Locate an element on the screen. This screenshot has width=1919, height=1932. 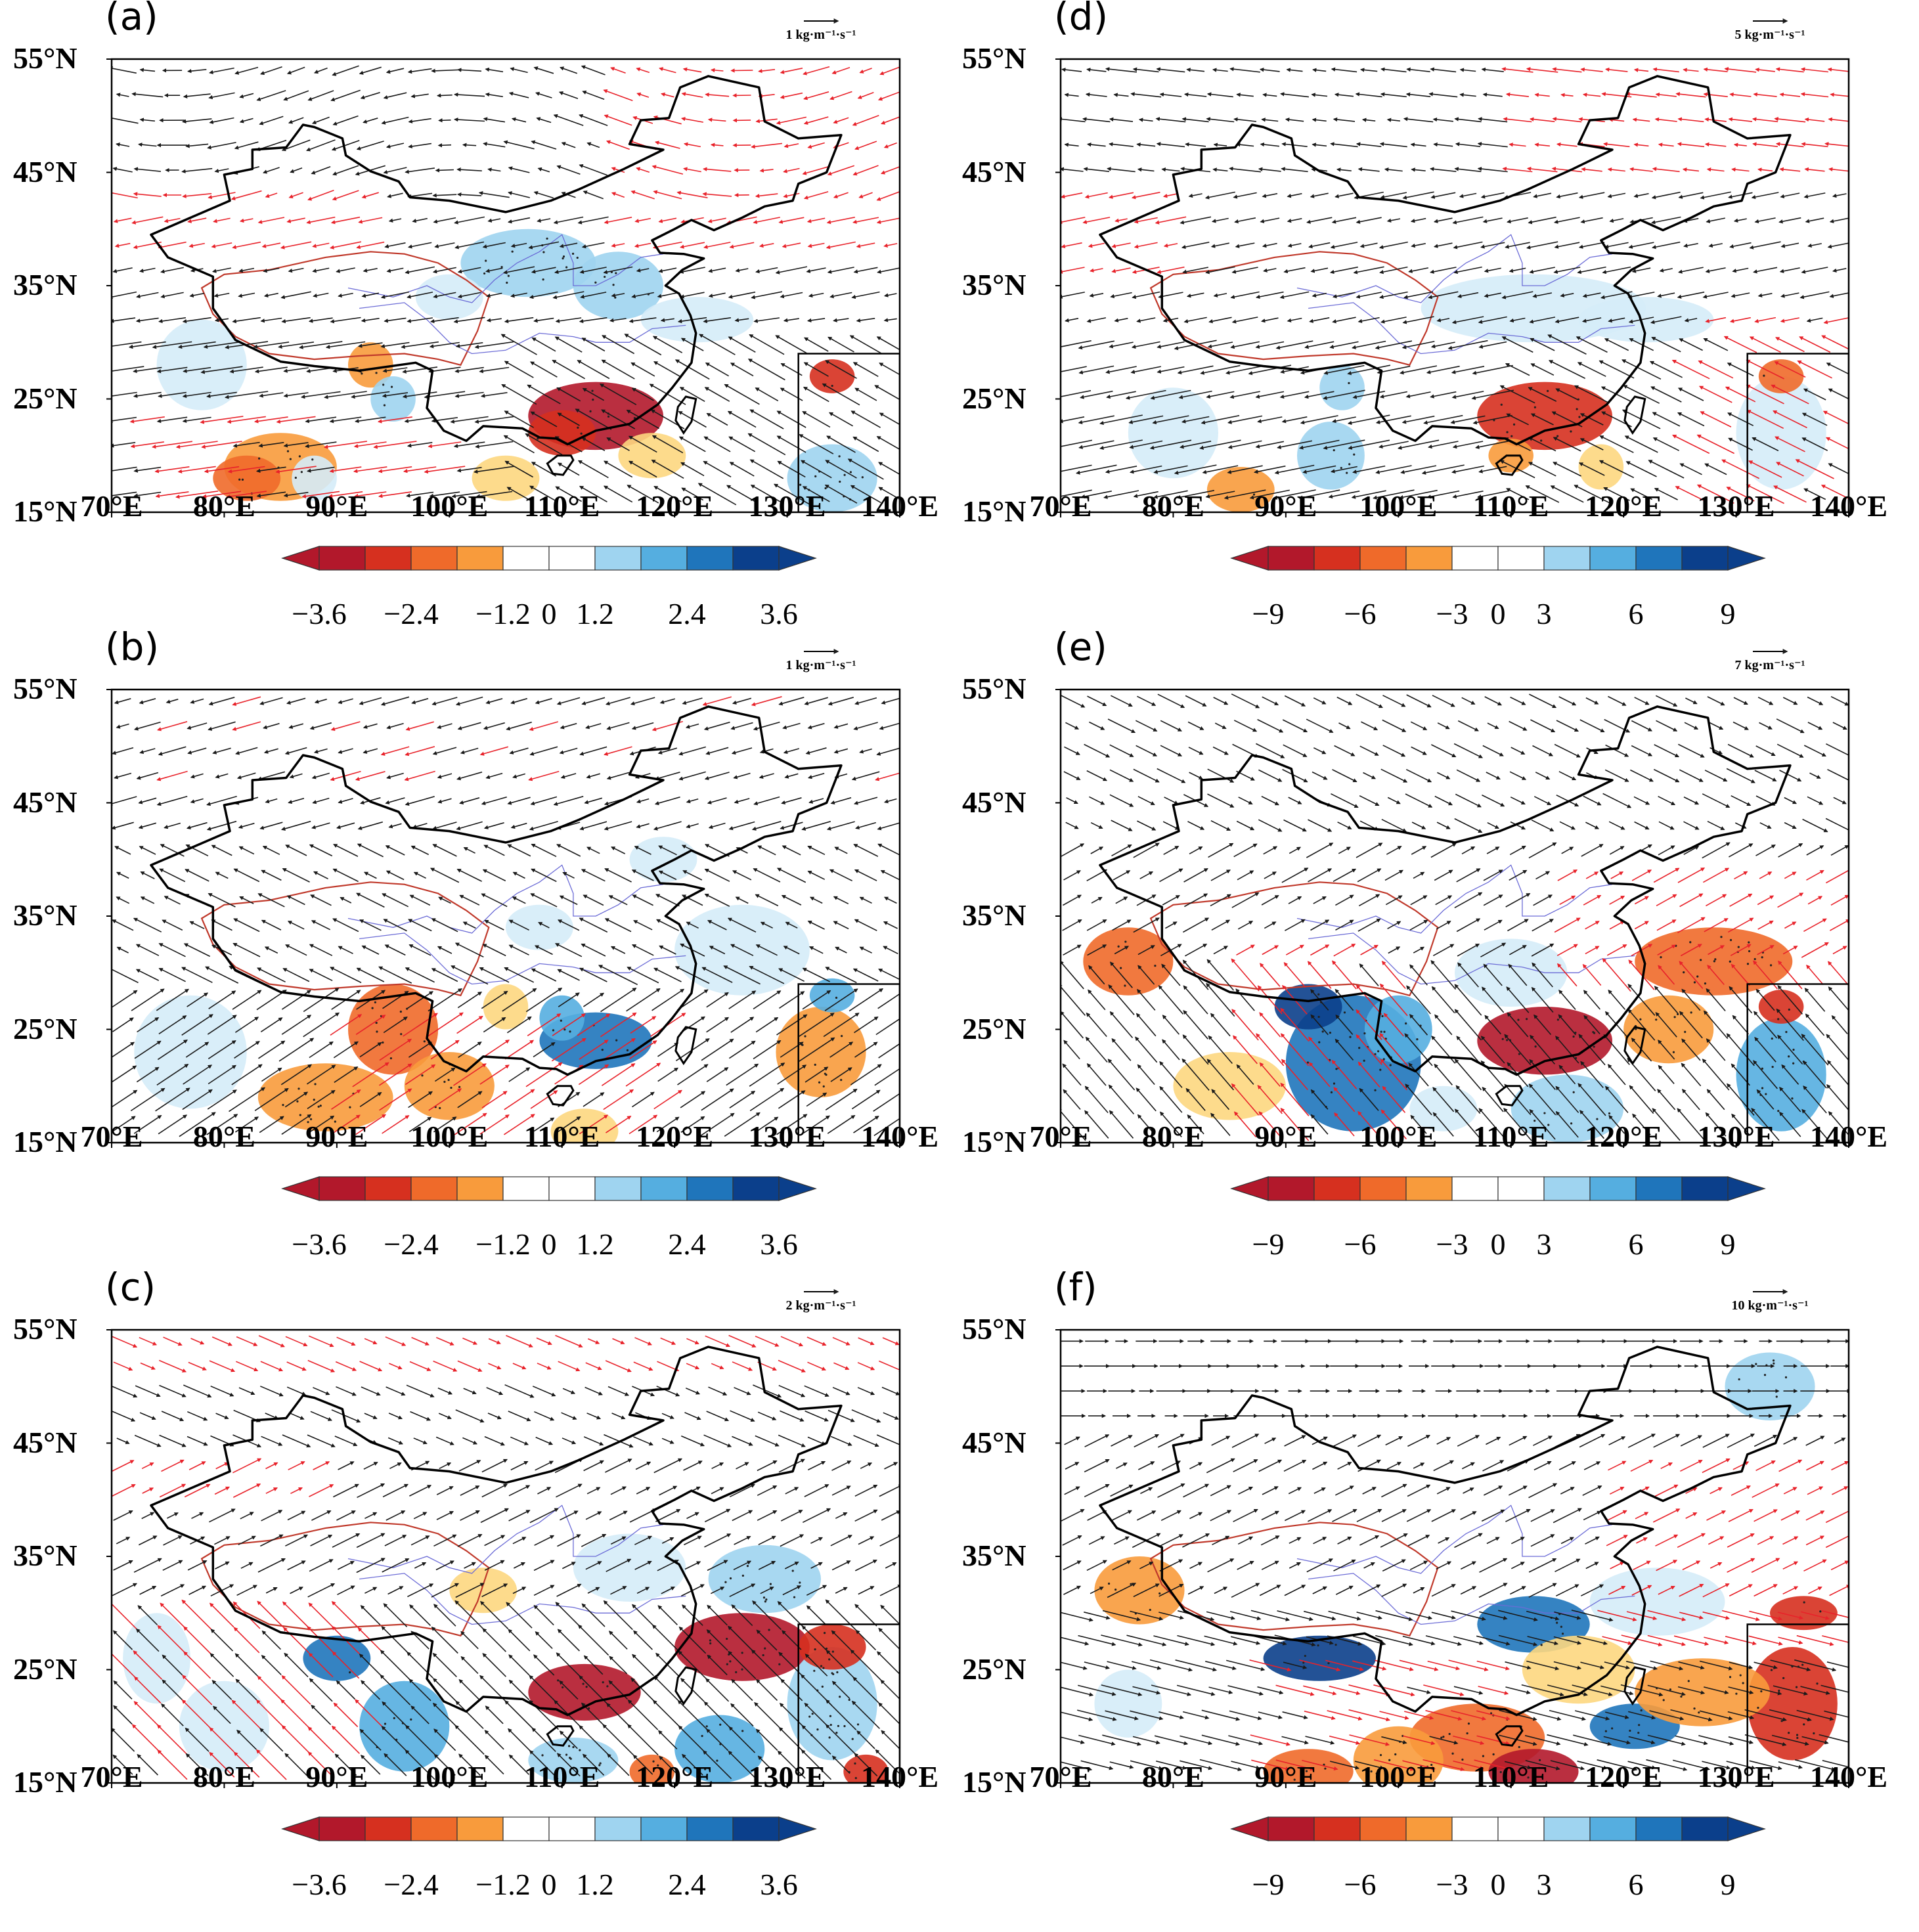
lon-tick-label: 130°E is located at coordinates (1736, 506).